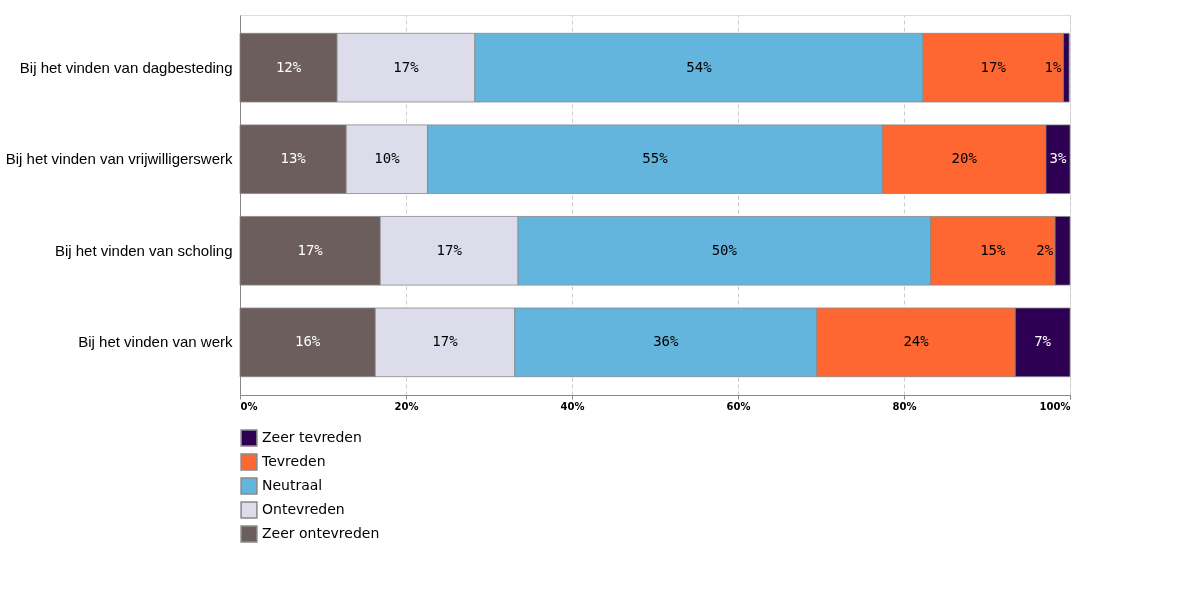 This screenshot has height=596, width=1198. I want to click on data-label: 16%, so click(308, 341).